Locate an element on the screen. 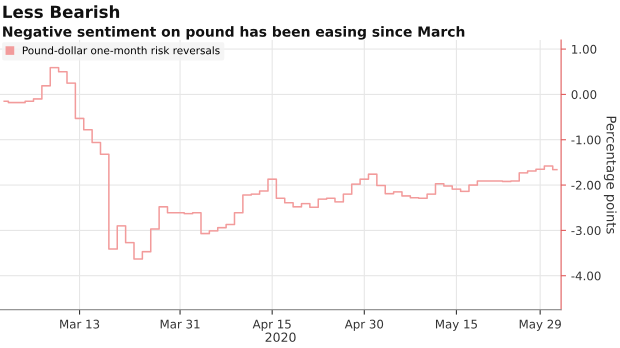 The width and height of the screenshot is (620, 348). y-tick-label: 1.00 is located at coordinates (584, 49).